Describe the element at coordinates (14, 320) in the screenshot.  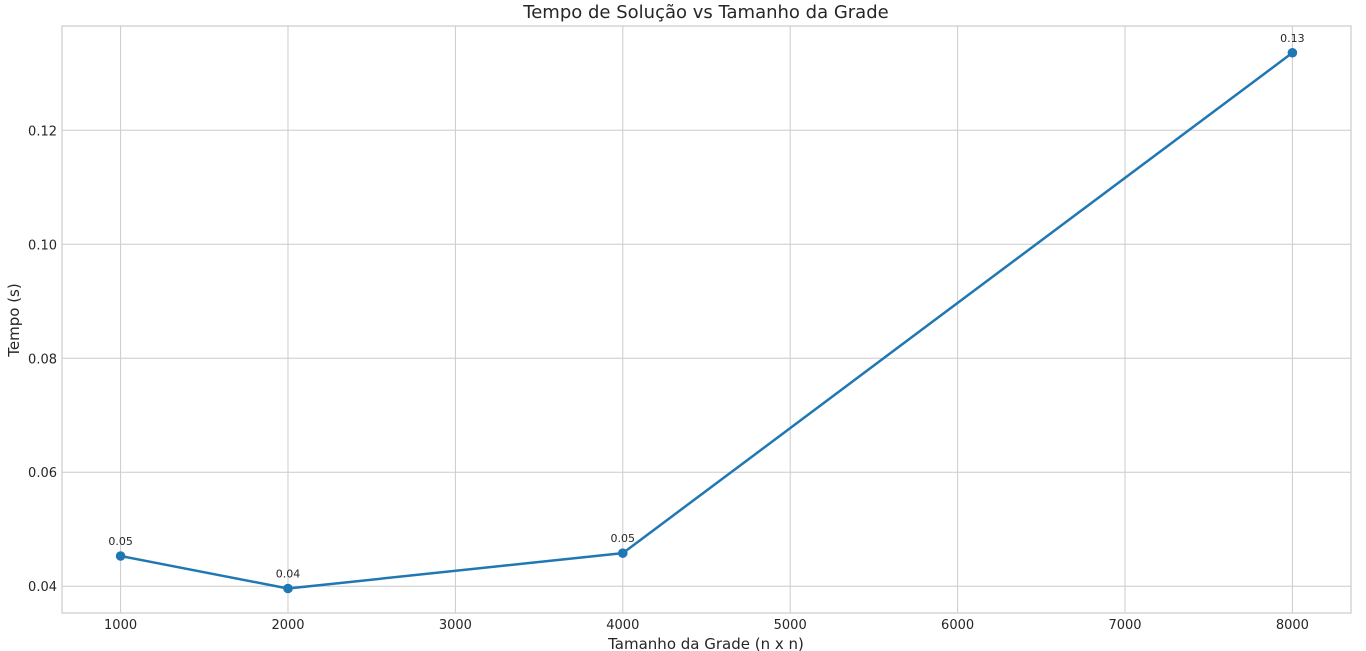
I see `y-axis-label: Tempo (s)` at that location.